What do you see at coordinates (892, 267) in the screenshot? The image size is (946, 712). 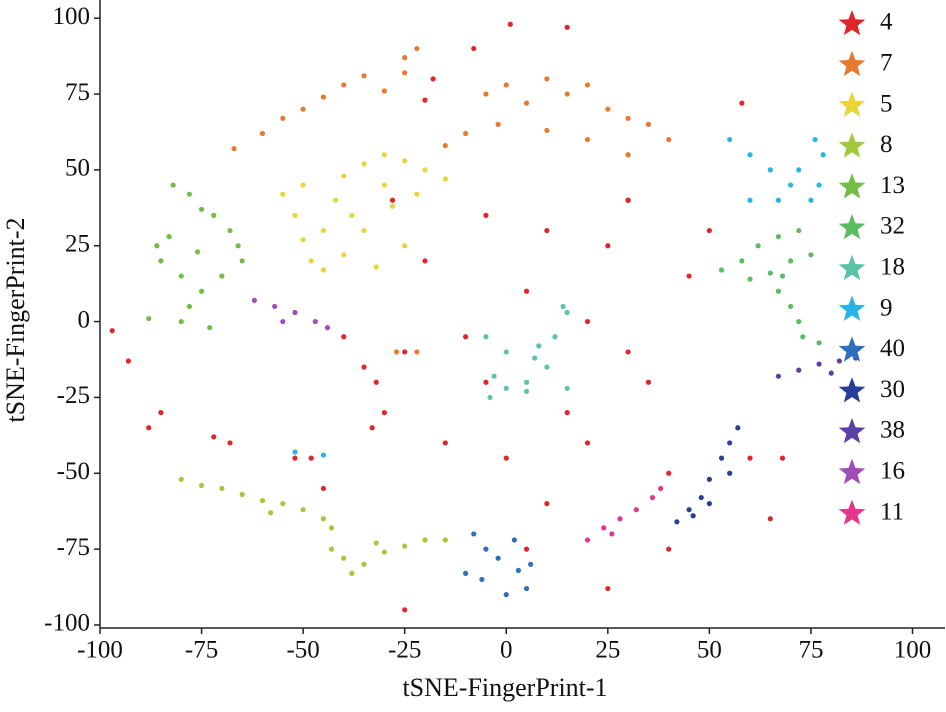 I see `legend-label: 18` at bounding box center [892, 267].